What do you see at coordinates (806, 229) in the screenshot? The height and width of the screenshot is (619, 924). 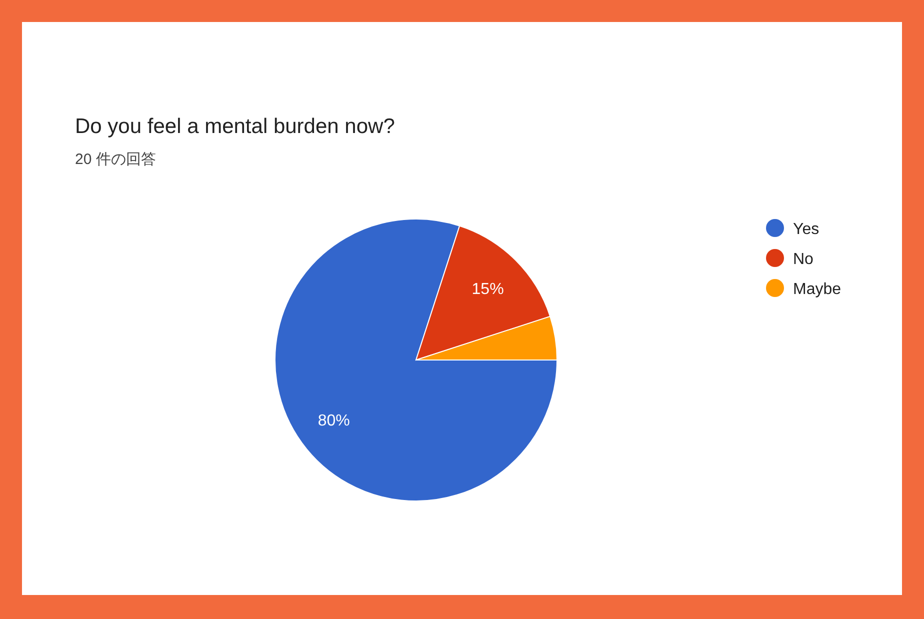 I see `legend-label: Yes` at bounding box center [806, 229].